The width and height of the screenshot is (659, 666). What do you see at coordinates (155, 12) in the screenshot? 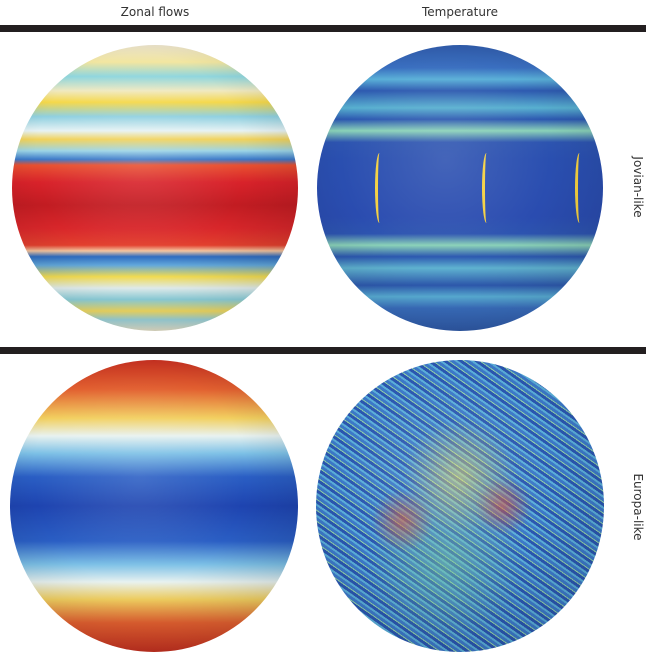
I see `column-label-zonal-flows: Zonal flows` at bounding box center [155, 12].